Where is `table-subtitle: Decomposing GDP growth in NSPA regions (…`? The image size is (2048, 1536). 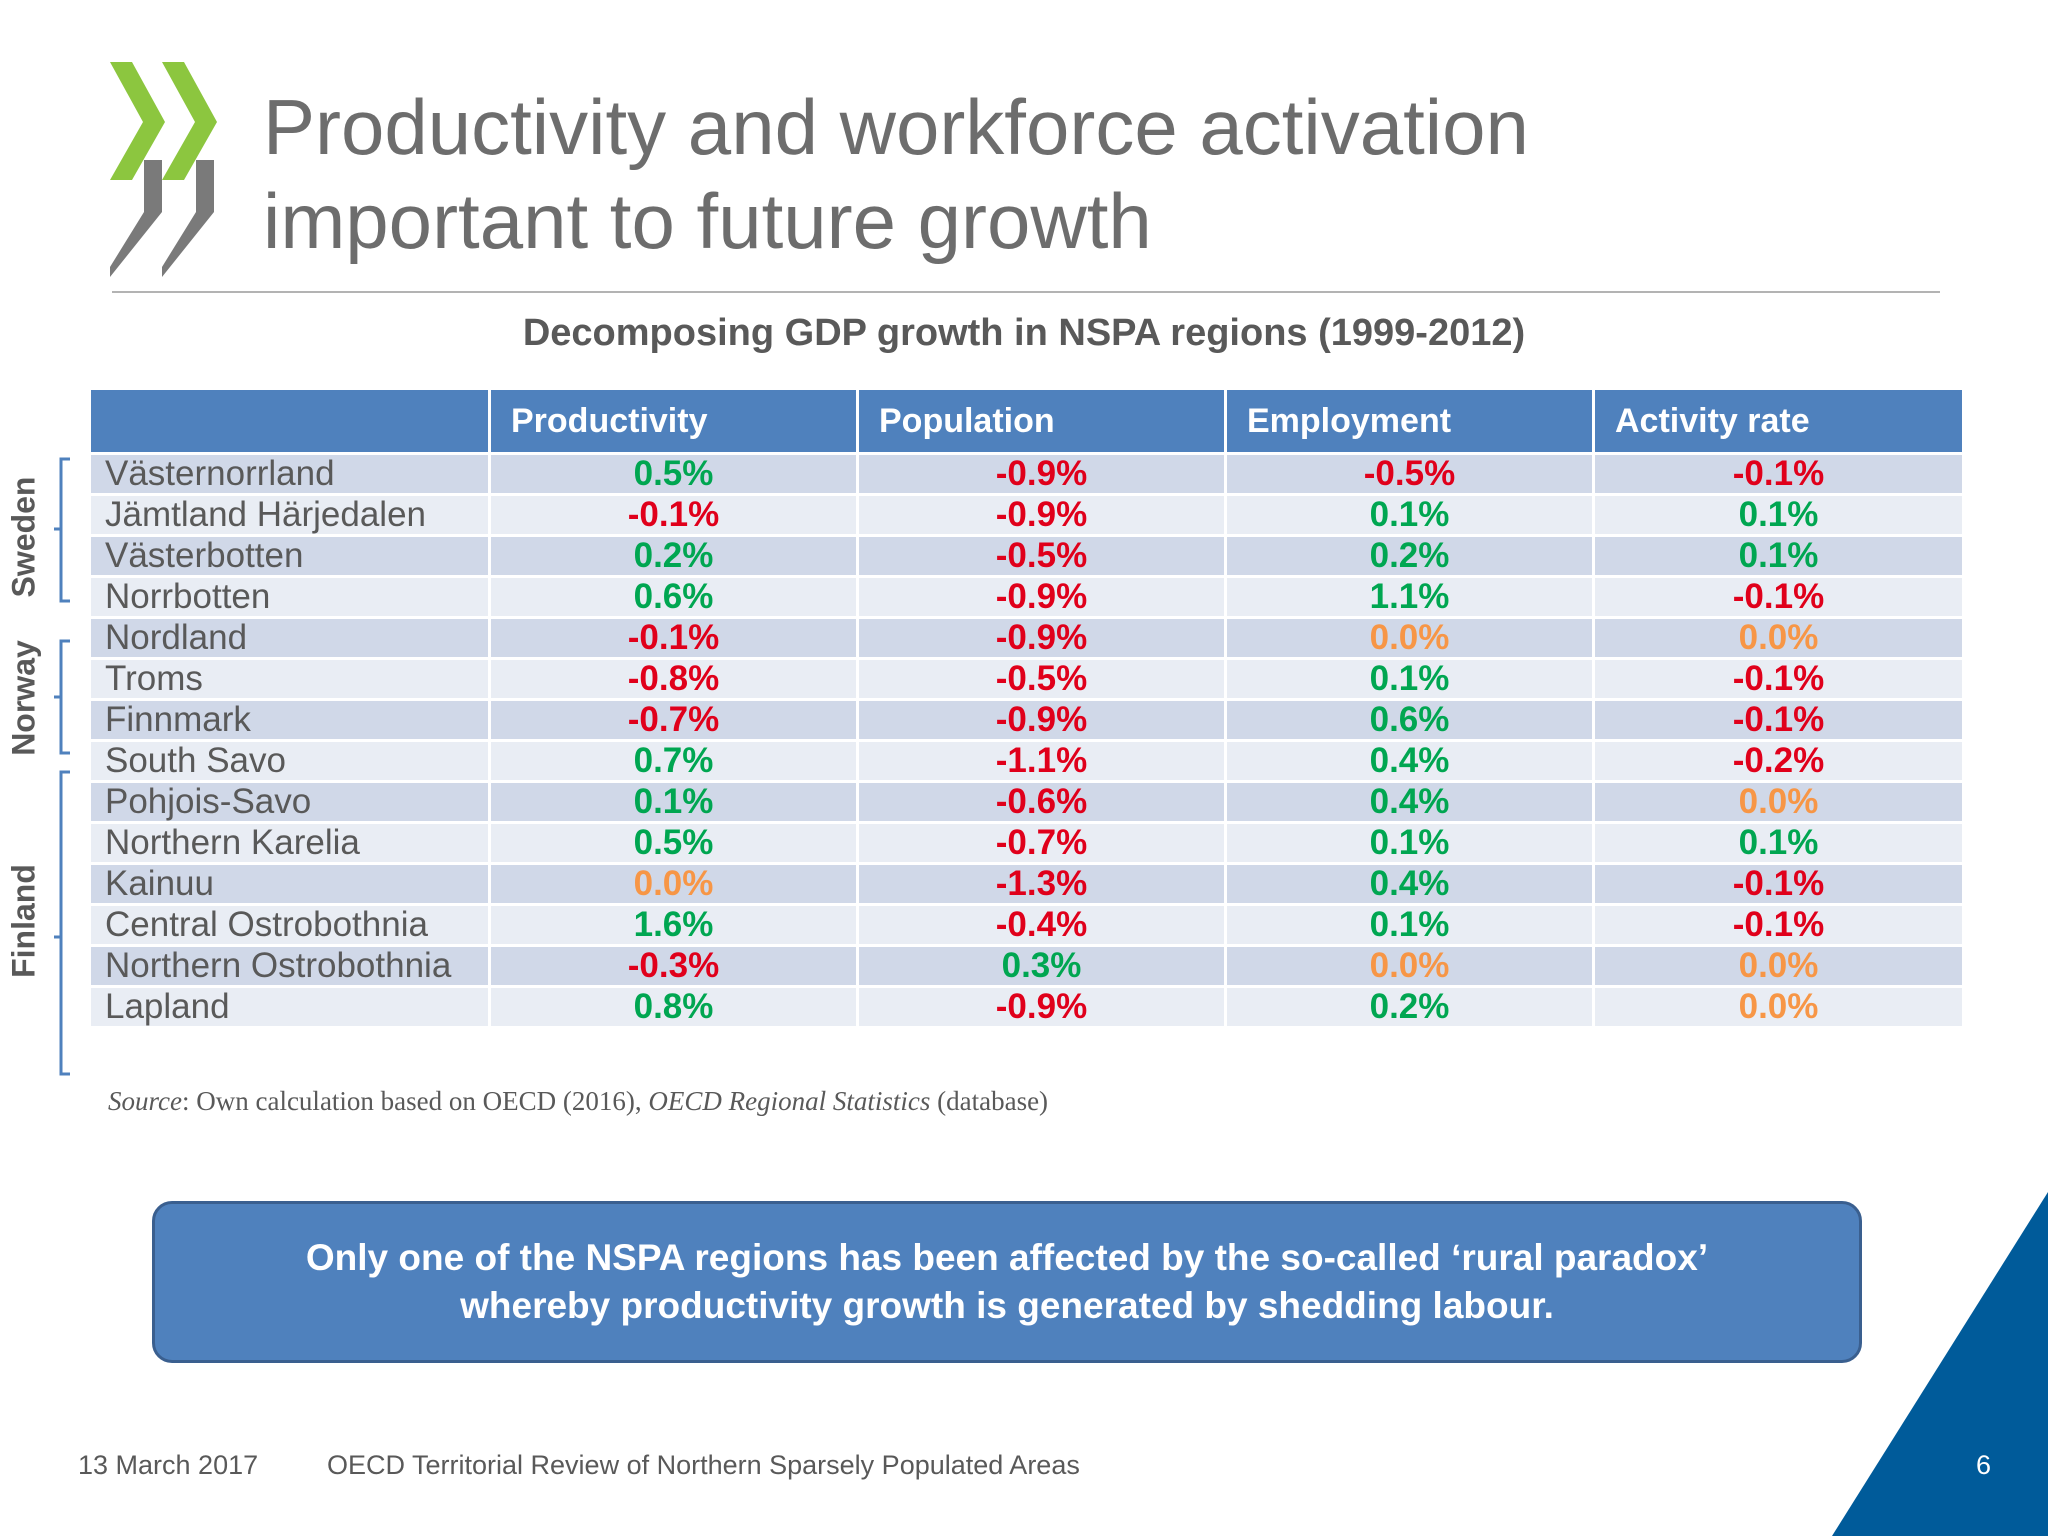
table-subtitle: Decomposing GDP growth in NSPA regions (… is located at coordinates (1024, 333).